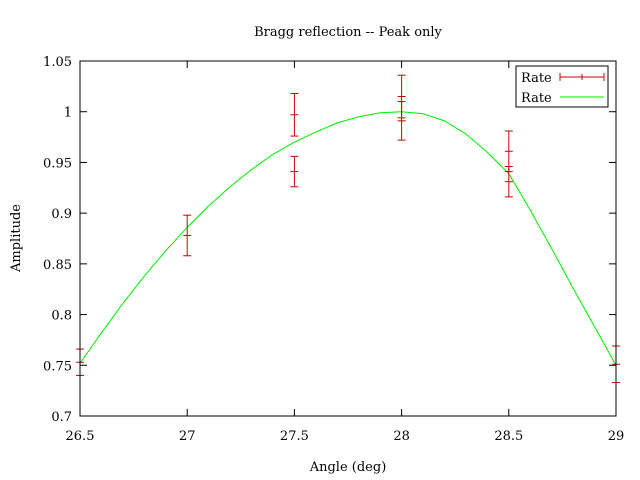  Describe the element at coordinates (16, 238) in the screenshot. I see `y-axis-label: Amplitude` at that location.